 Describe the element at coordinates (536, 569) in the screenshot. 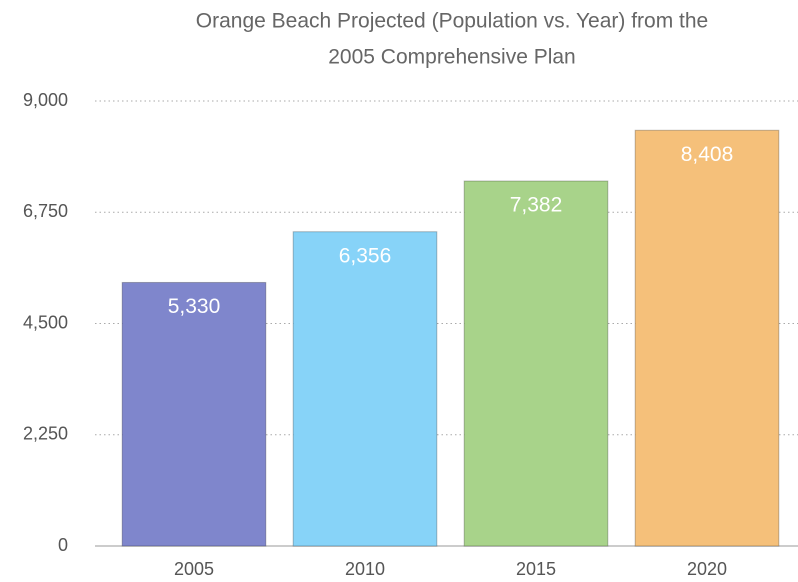

I see `x-tick-label: 2015` at that location.